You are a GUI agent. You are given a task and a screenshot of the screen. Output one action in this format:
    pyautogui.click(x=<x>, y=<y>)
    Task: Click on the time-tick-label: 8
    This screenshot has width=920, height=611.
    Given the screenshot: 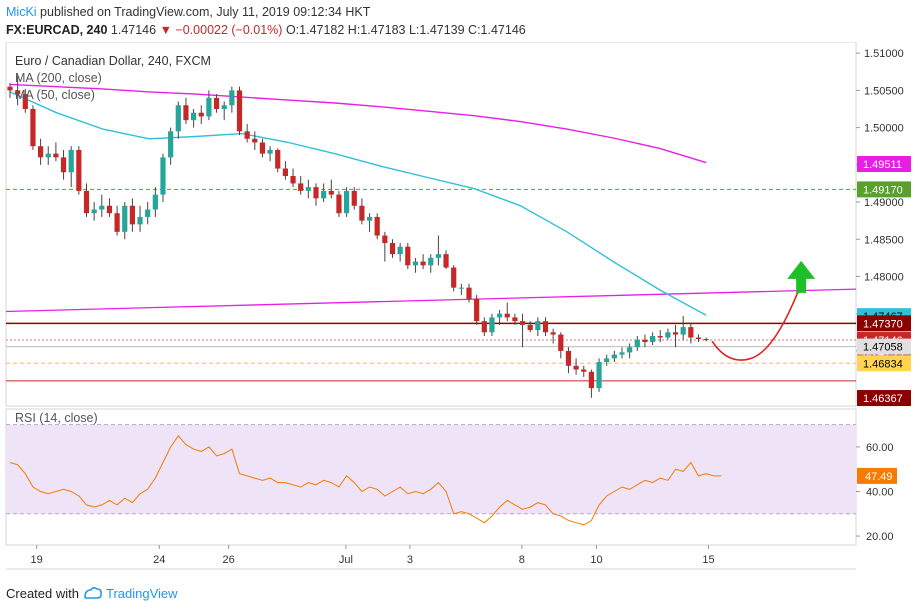 What is the action you would take?
    pyautogui.click(x=522, y=560)
    